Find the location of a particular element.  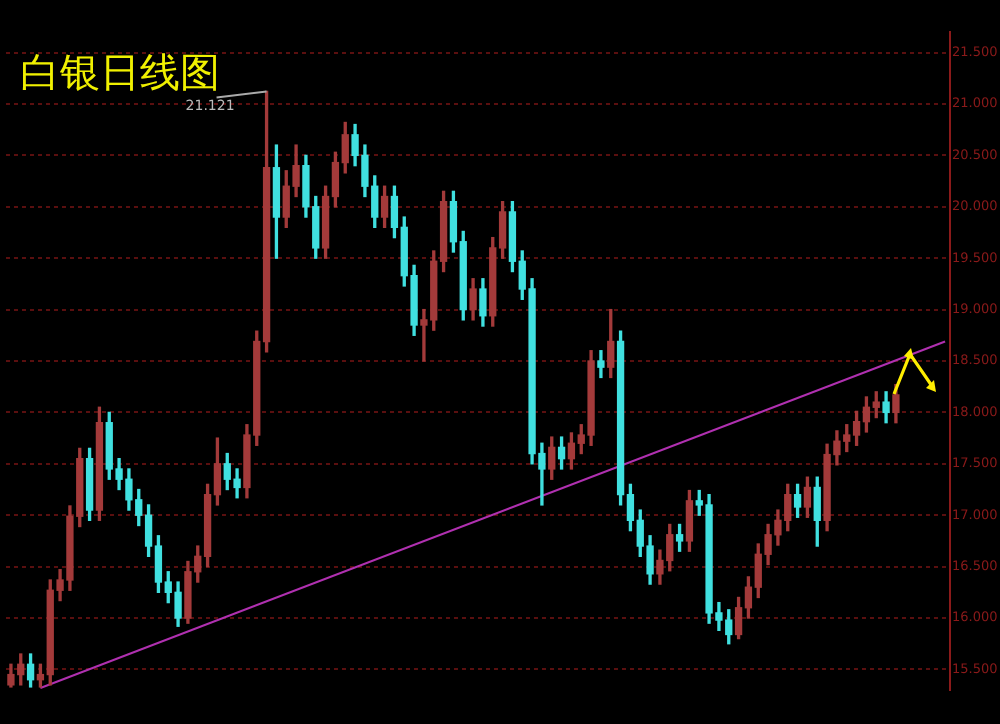

chart-title: 白银日线图 is located at coordinates (120, 72).